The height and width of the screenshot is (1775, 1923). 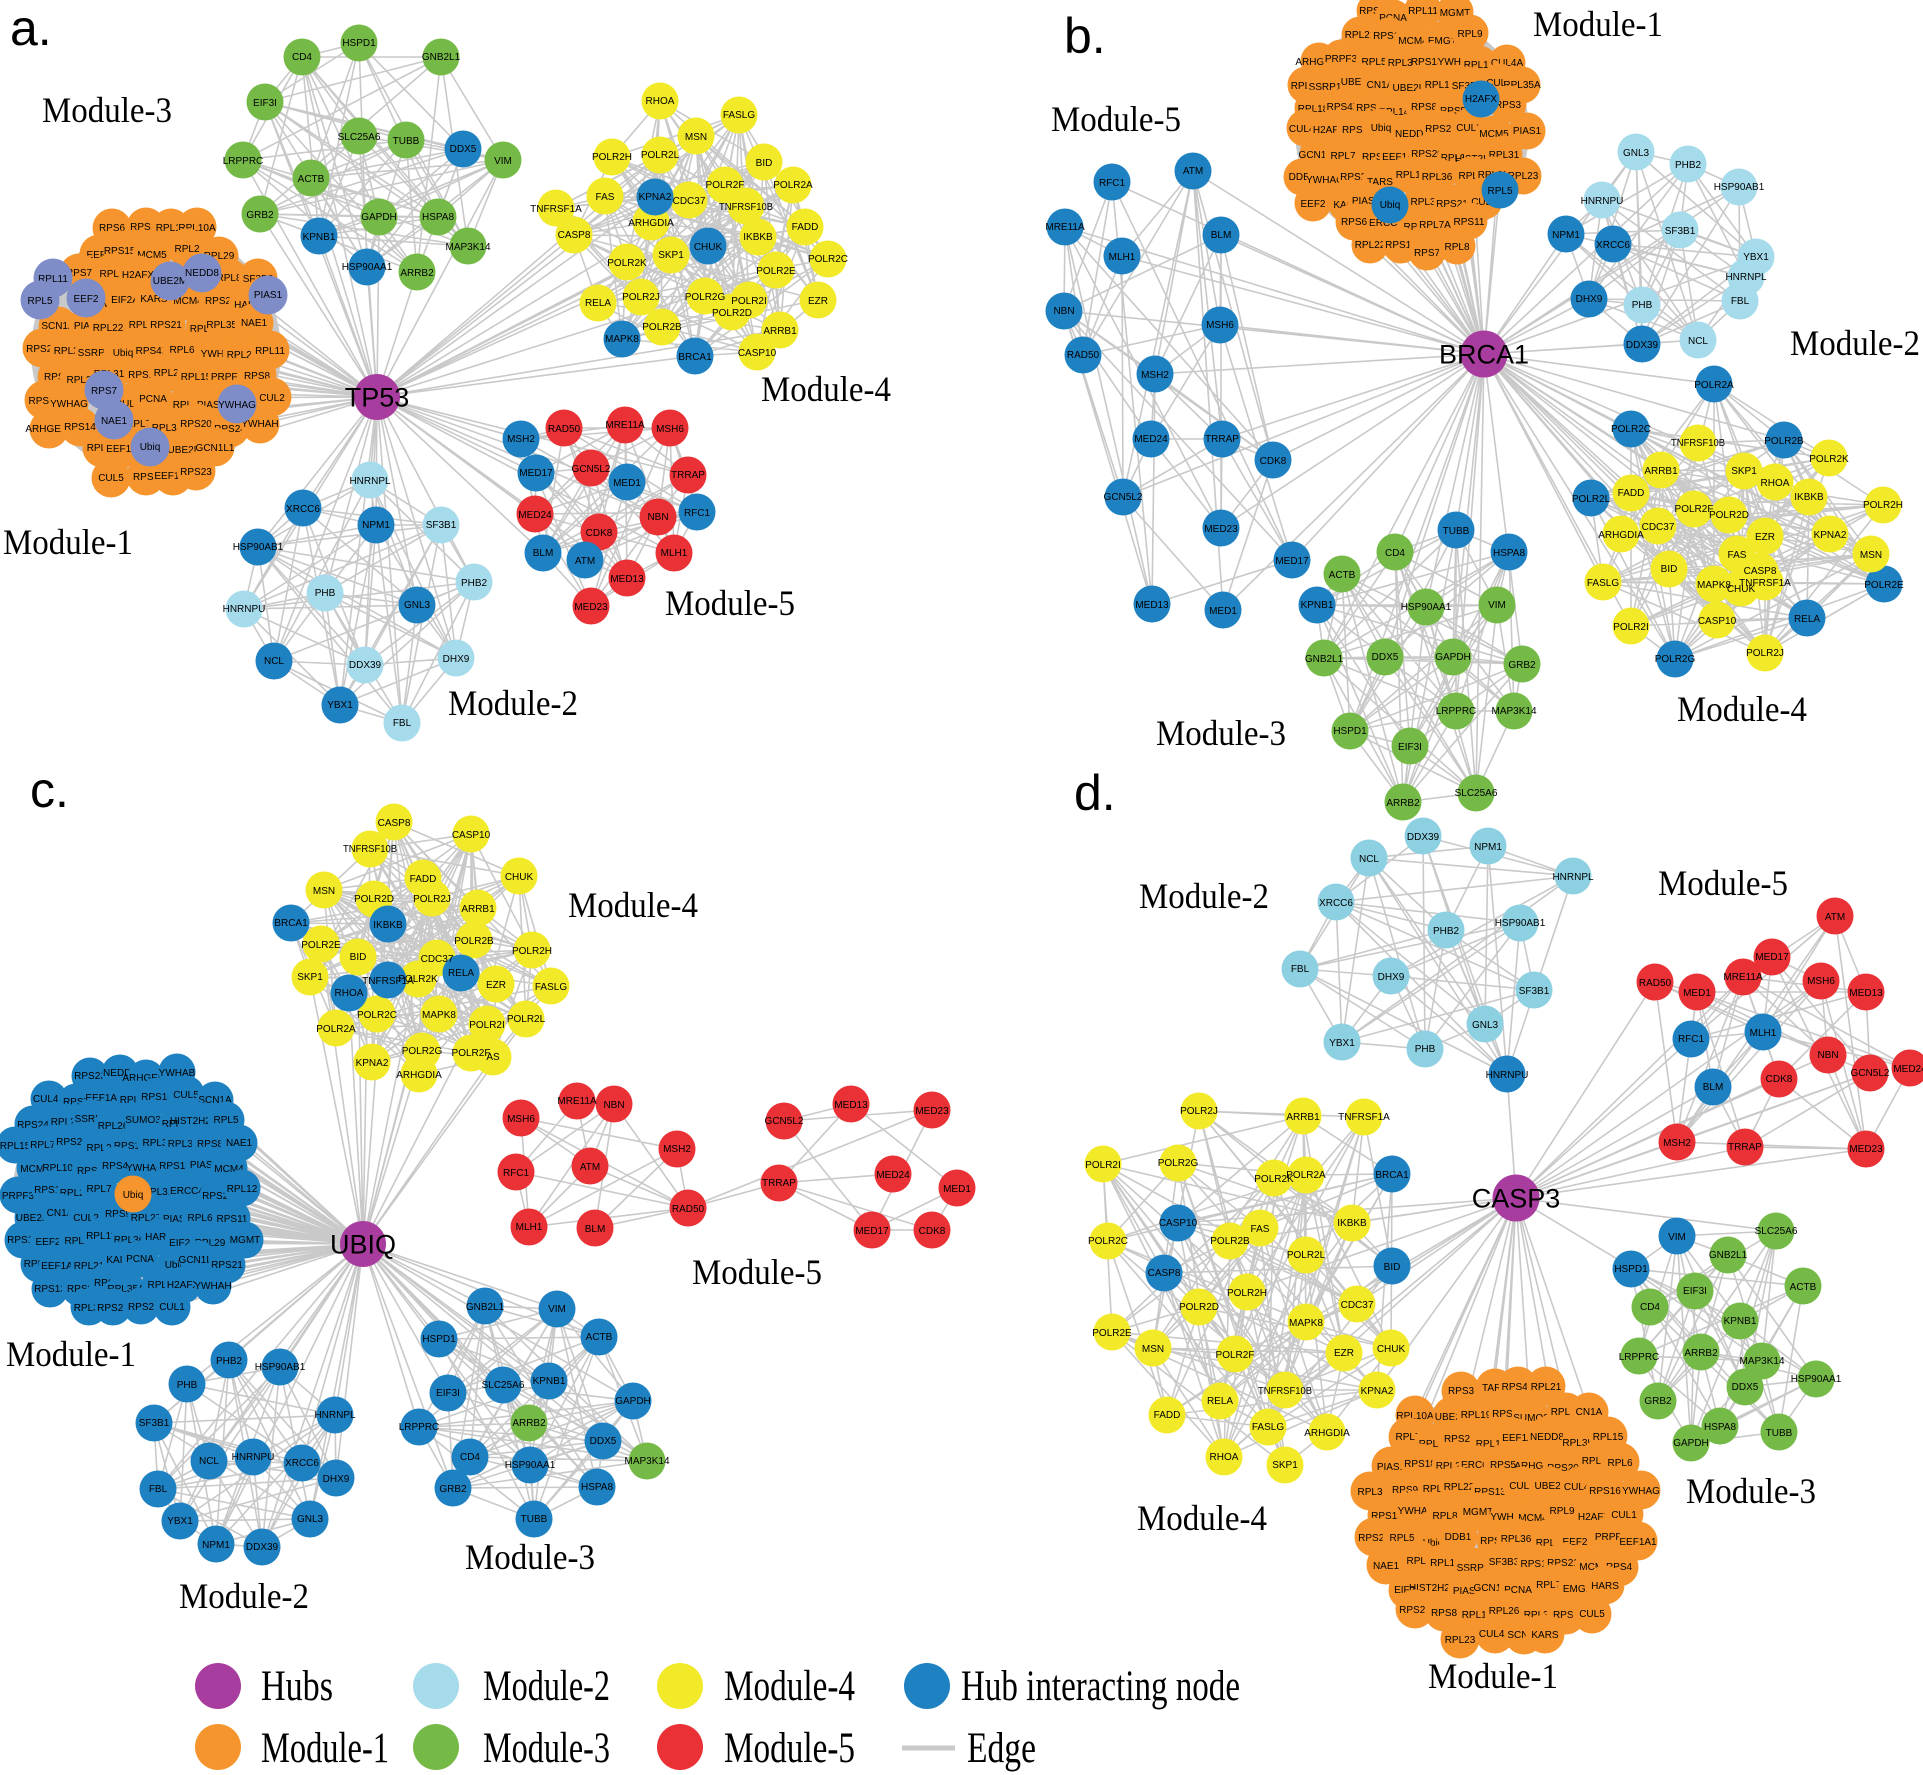 What do you see at coordinates (183, 1144) in the screenshot?
I see `svg-text: RPL34` at bounding box center [183, 1144].